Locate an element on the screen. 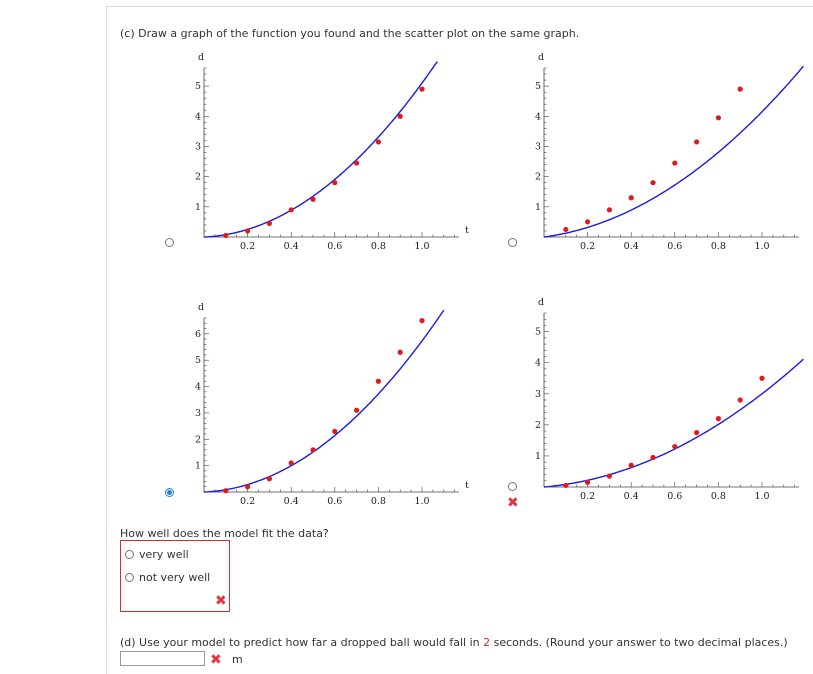 This screenshot has height=674, width=813. answer-unit: m is located at coordinates (237, 659).